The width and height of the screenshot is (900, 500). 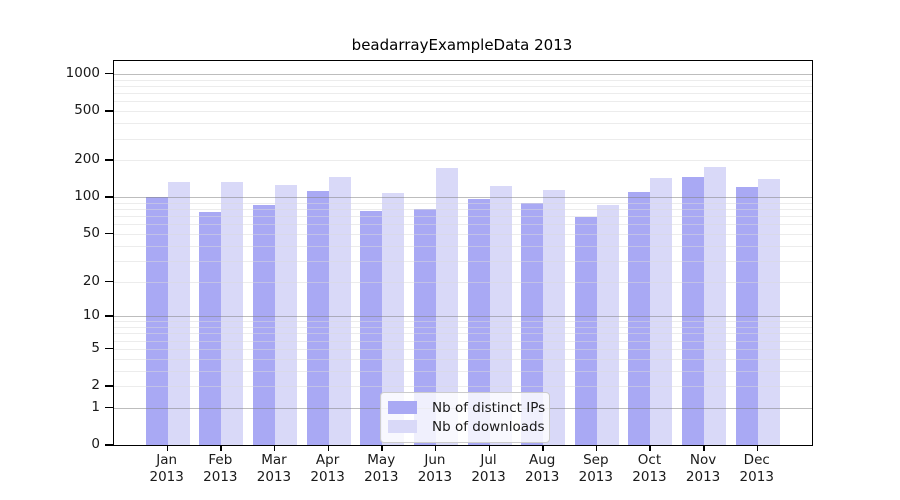 What do you see at coordinates (274, 468) in the screenshot?
I see `x-axis-label: Mar 2013` at bounding box center [274, 468].